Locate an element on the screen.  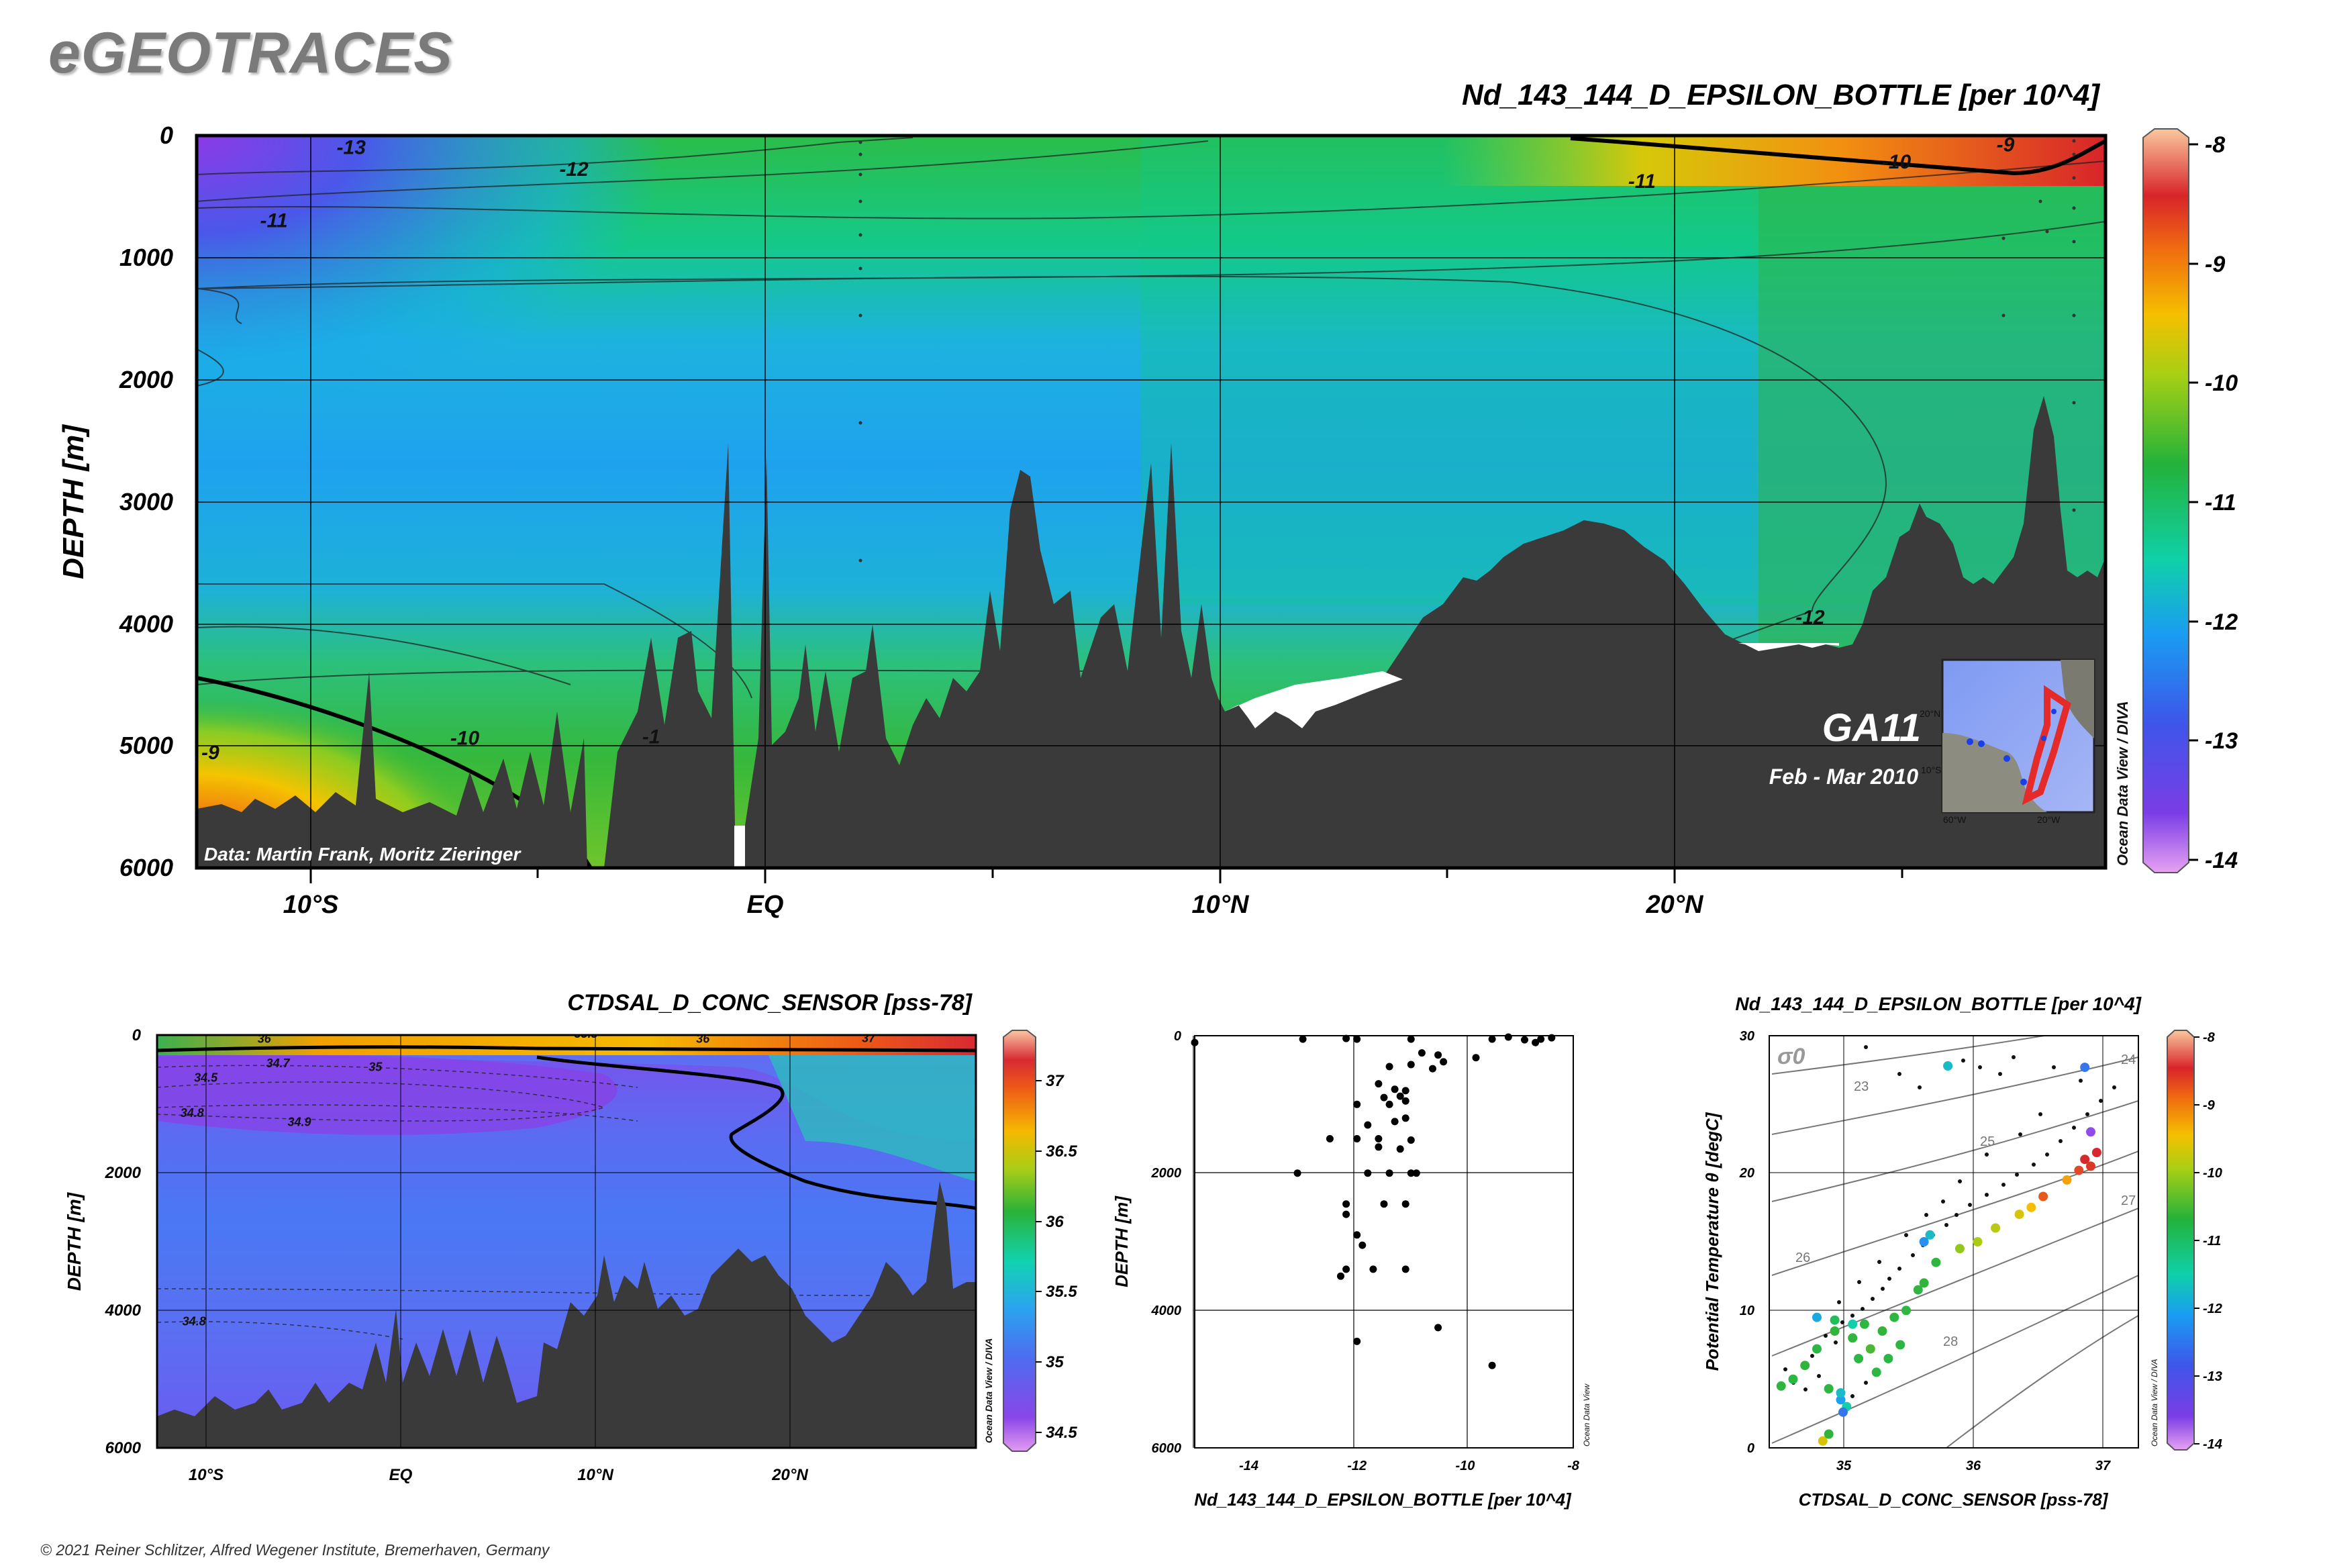
y-tick-label: 4000 is located at coordinates (1166, 1311).